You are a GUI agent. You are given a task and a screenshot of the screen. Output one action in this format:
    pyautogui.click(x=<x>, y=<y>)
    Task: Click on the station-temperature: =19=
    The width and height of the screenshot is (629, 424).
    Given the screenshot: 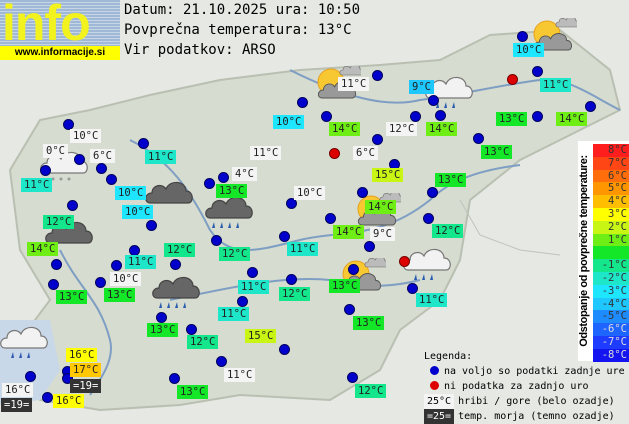 What is the action you would take?
    pyautogui.click(x=86, y=386)
    